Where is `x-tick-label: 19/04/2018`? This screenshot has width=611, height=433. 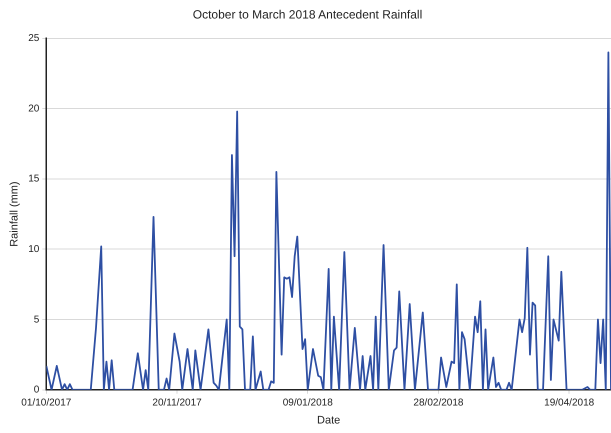 x-tick-label: 19/04/2018 is located at coordinates (569, 403).